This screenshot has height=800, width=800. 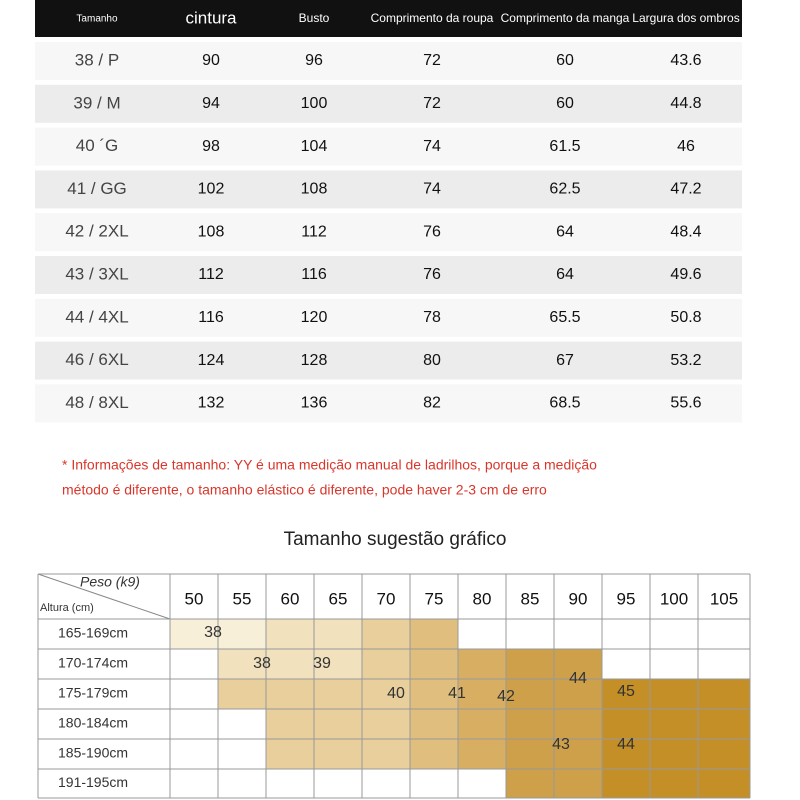 What do you see at coordinates (432, 18) in the screenshot?
I see `header-cell: Comprimento da roupa` at bounding box center [432, 18].